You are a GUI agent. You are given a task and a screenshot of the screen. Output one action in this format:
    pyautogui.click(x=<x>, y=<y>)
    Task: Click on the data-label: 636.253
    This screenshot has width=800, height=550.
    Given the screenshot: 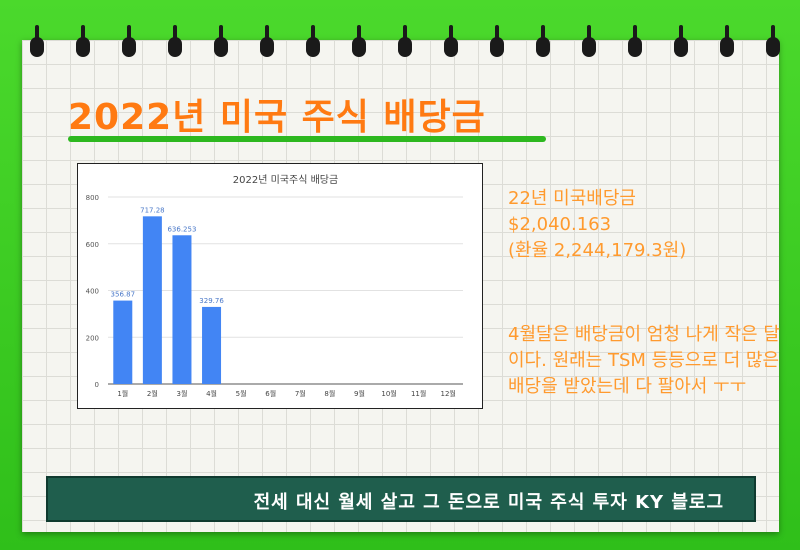 What is the action you would take?
    pyautogui.click(x=181, y=229)
    